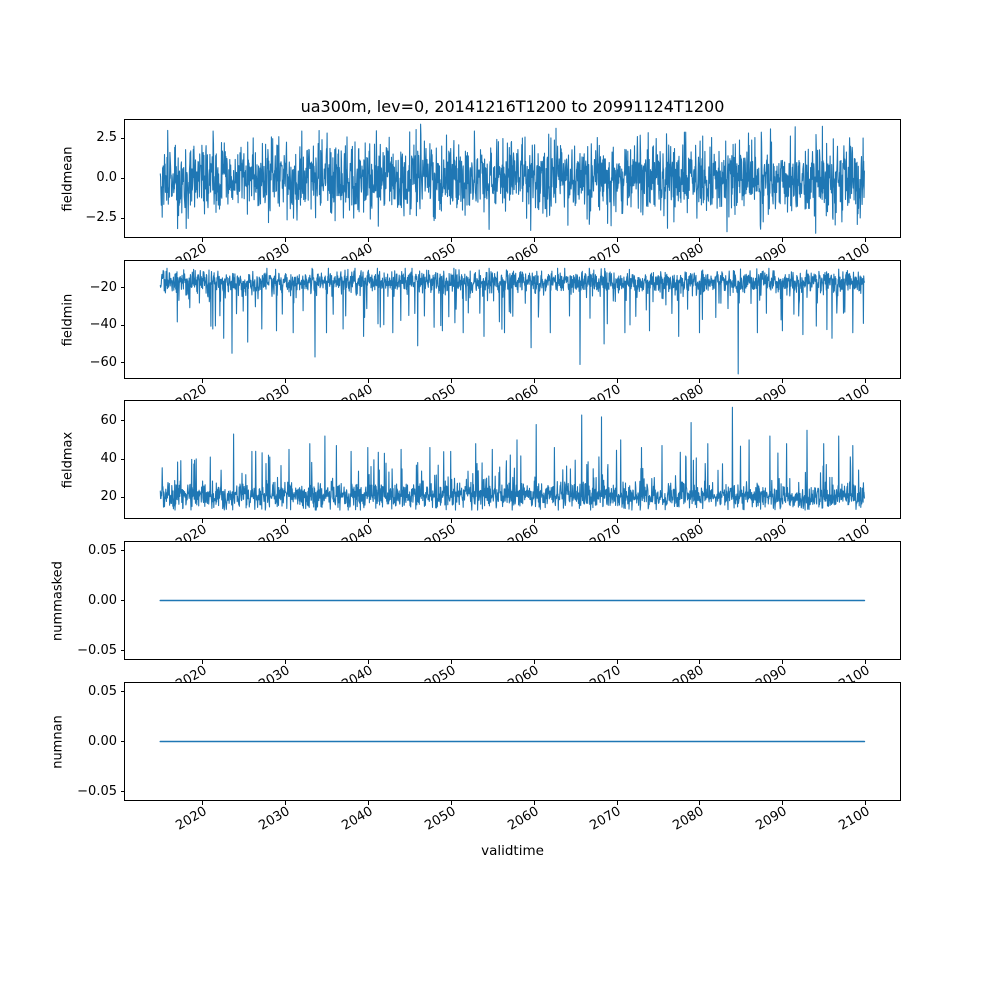 Image resolution: width=1000 pixels, height=1000 pixels. Describe the element at coordinates (274, 819) in the screenshot. I see `x-tick-label: 2030` at that location.